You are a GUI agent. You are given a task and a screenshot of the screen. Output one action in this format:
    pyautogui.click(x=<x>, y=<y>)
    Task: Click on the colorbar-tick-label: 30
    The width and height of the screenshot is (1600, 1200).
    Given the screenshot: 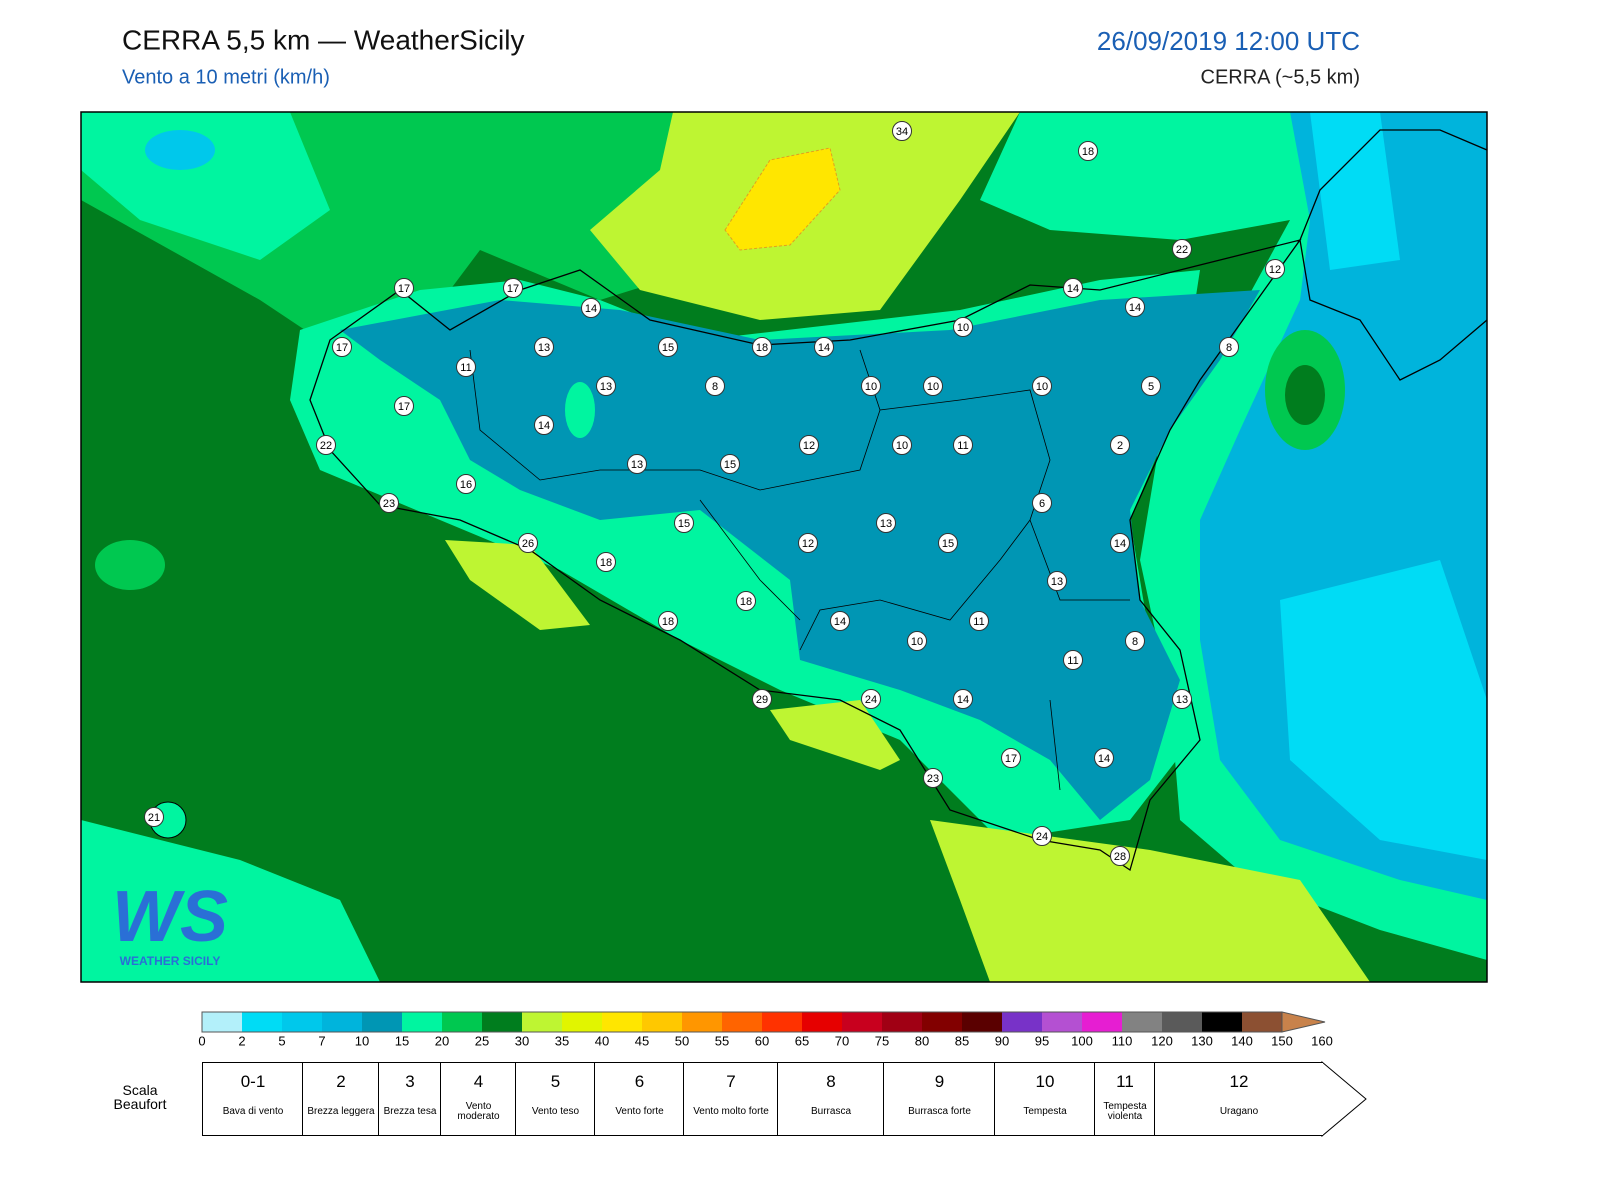 What is the action you would take?
    pyautogui.click(x=522, y=1040)
    